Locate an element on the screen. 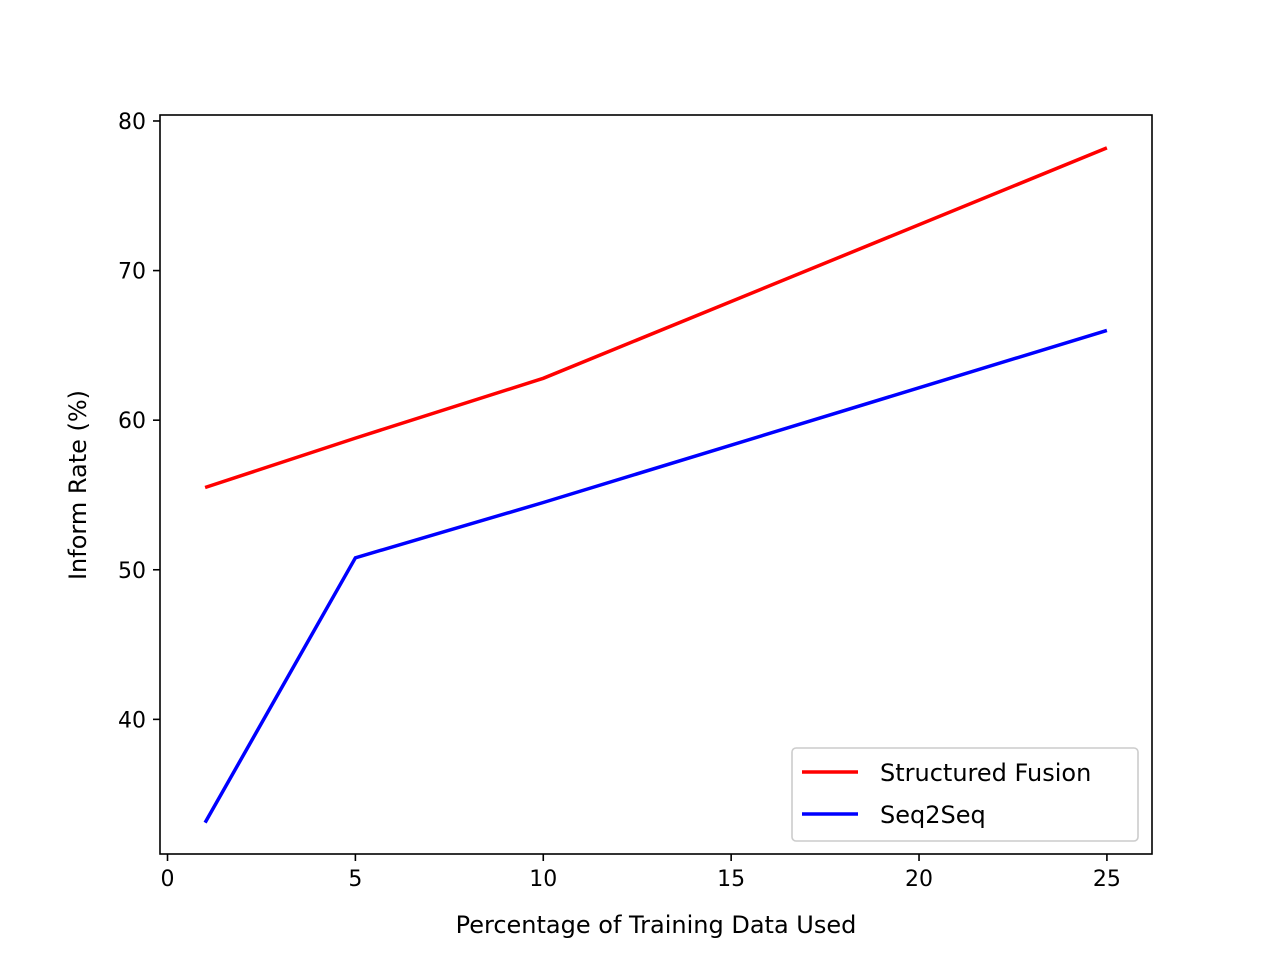 The height and width of the screenshot is (960, 1280). x-tick-label: 5 is located at coordinates (355, 879).